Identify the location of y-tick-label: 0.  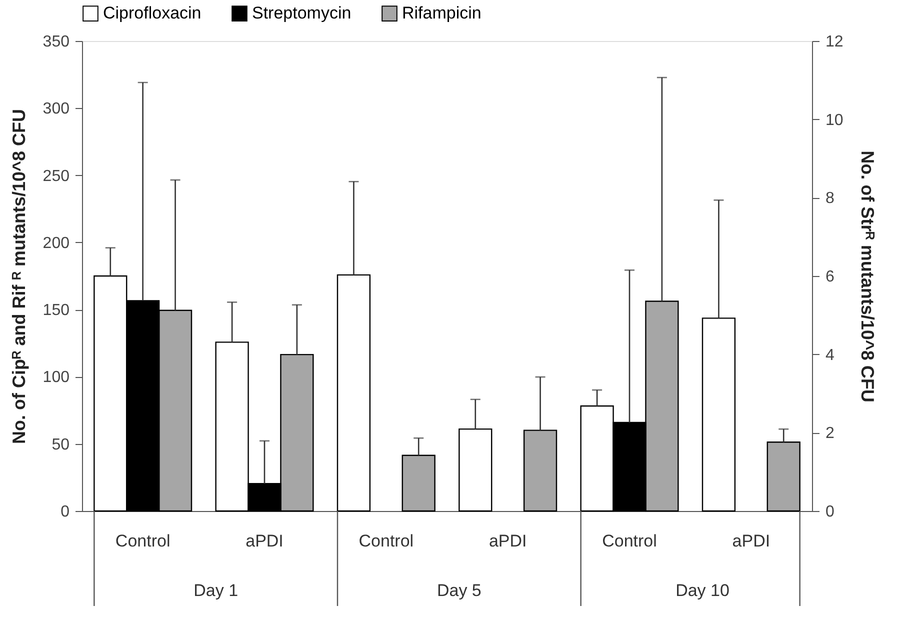
(65, 512).